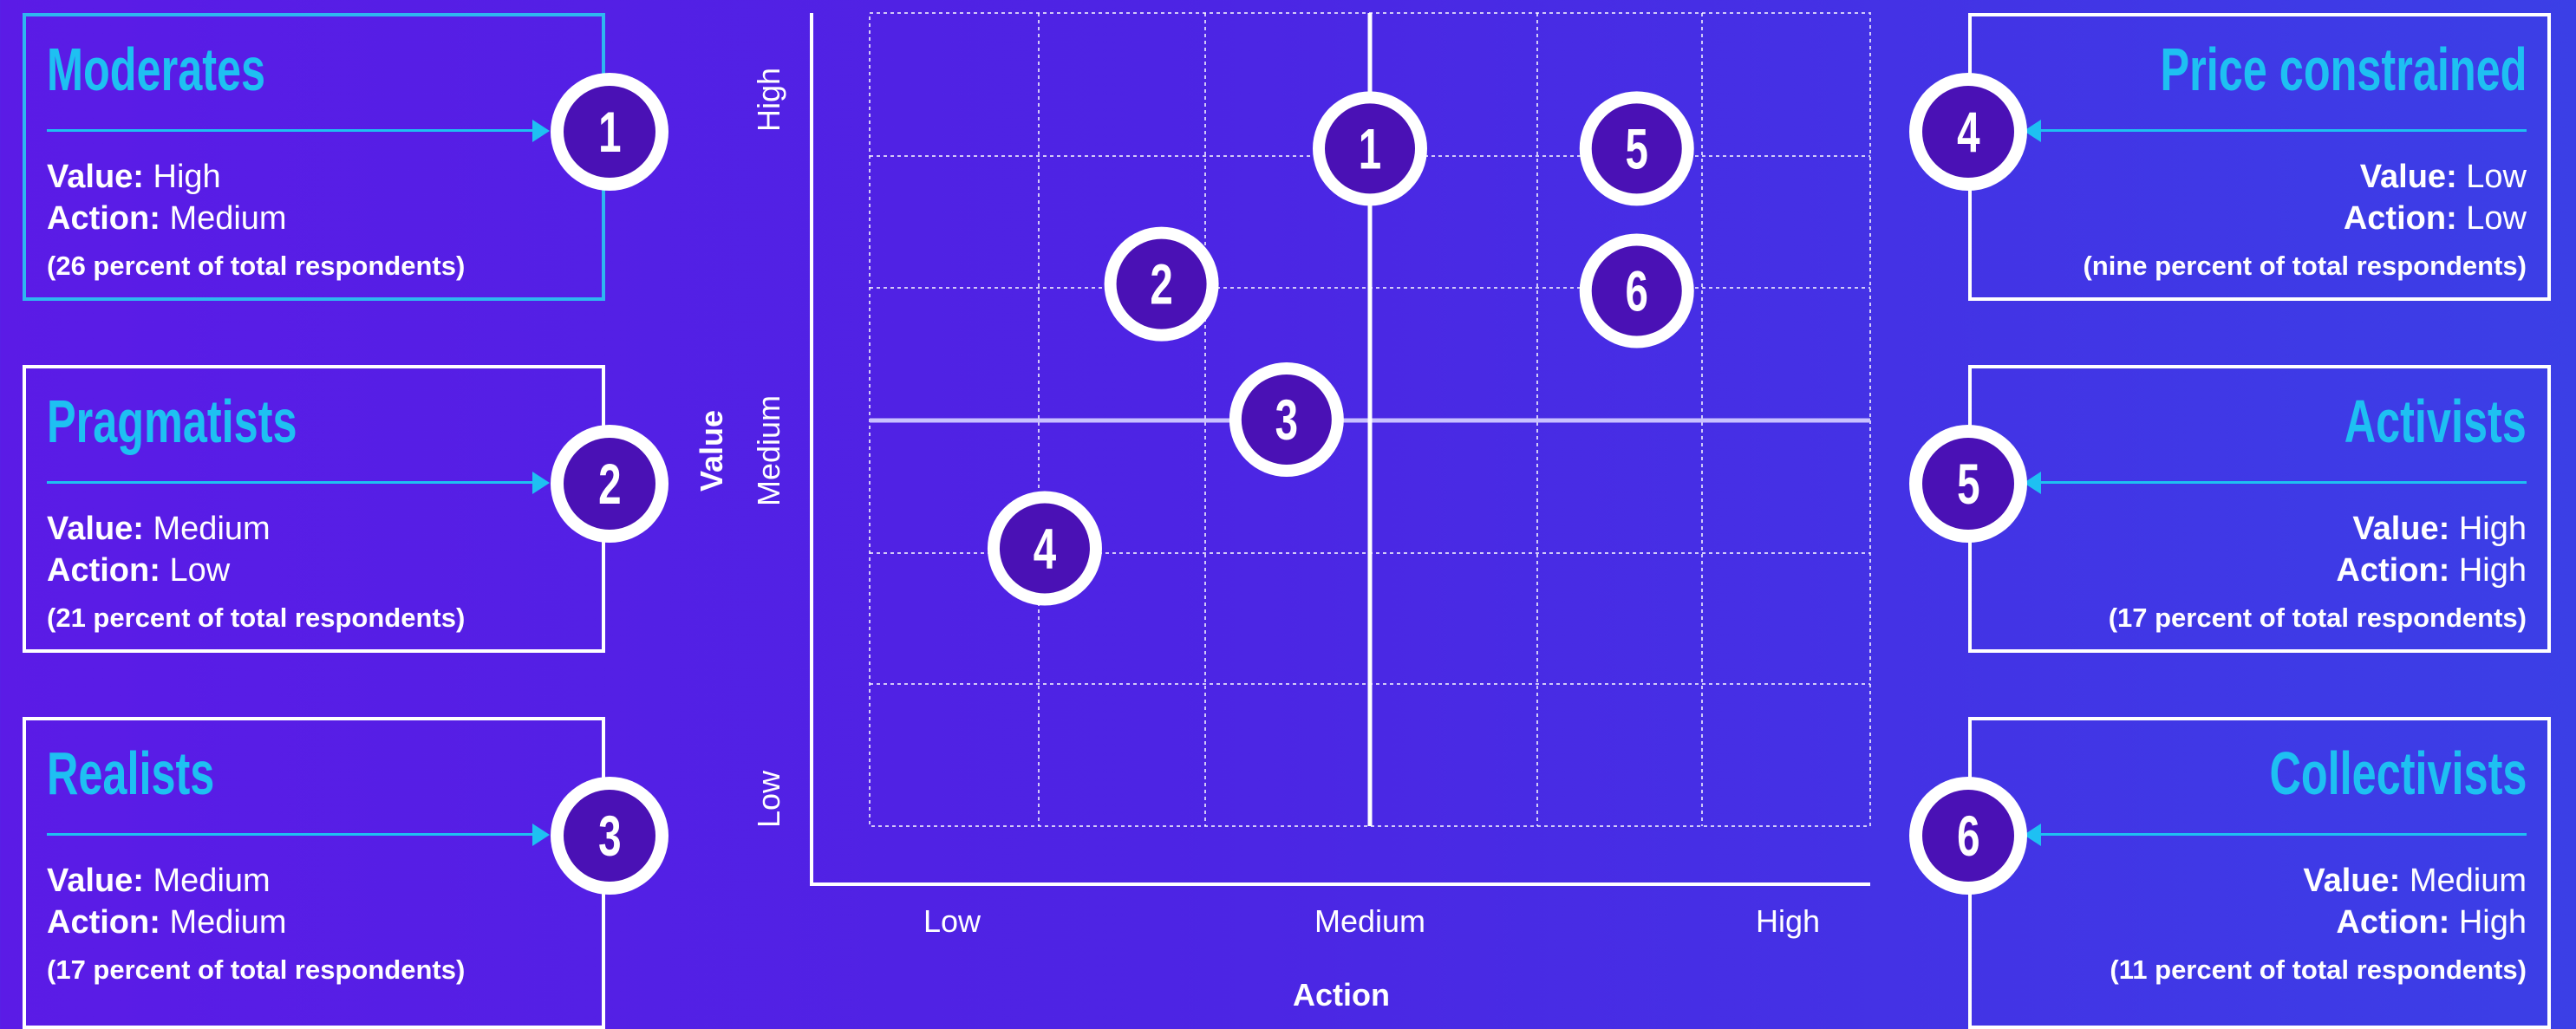 This screenshot has height=1029, width=2576. I want to click on point-label: 4, so click(1045, 549).